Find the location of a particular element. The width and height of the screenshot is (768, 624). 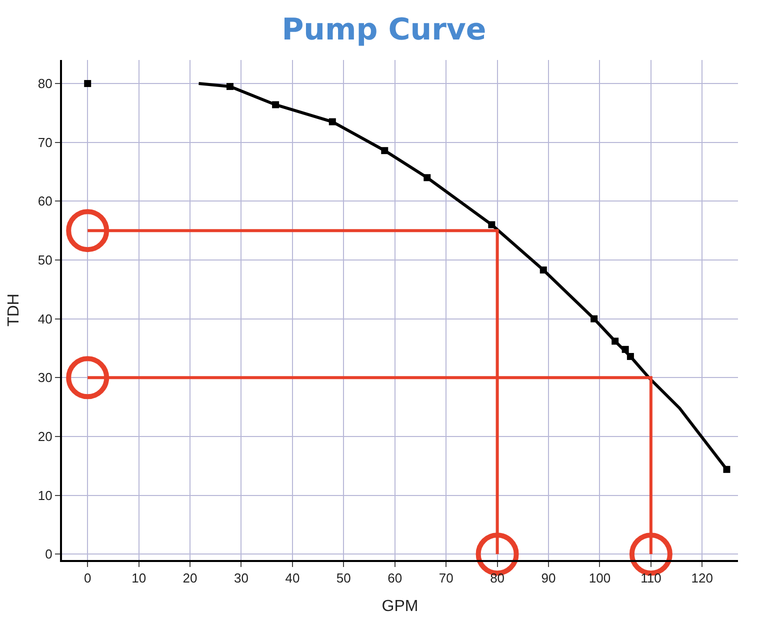

x-tick-label: 50 is located at coordinates (343, 578).